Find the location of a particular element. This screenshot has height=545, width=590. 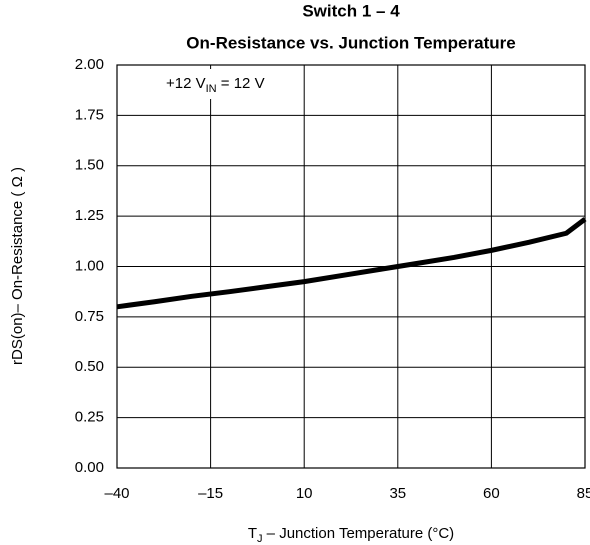

x-label-part: – Junction Temperature (°C) is located at coordinates (359, 533).